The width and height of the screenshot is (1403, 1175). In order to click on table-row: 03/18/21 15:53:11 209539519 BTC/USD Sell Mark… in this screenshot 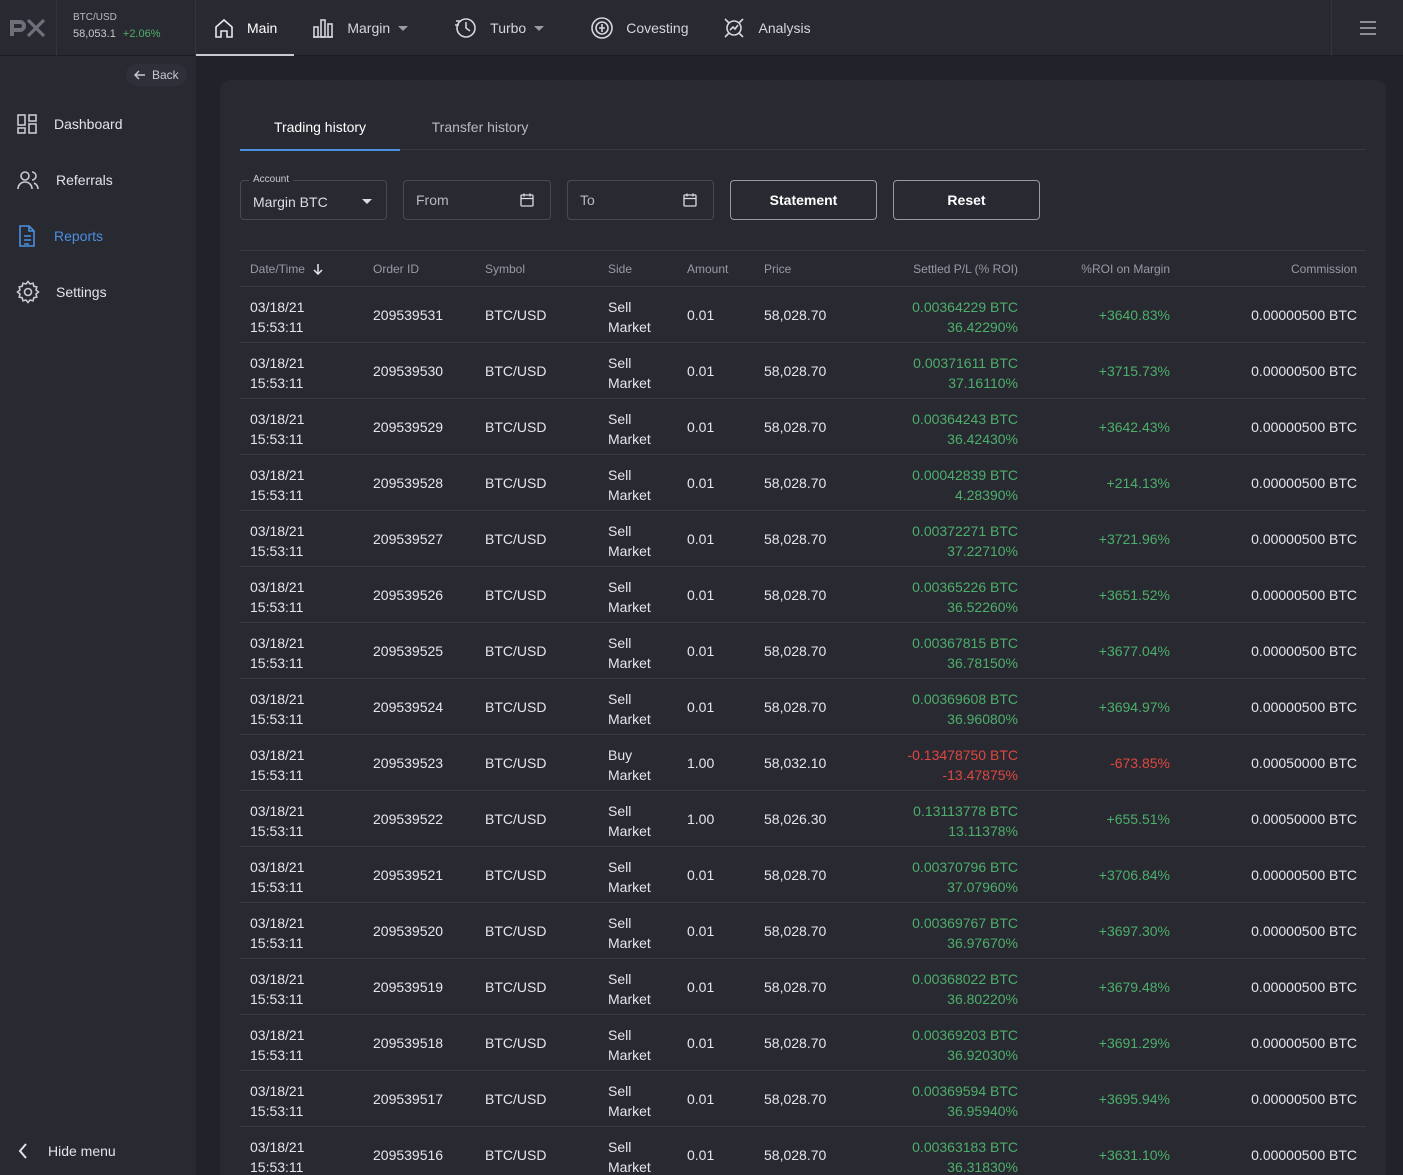, I will do `click(803, 987)`.